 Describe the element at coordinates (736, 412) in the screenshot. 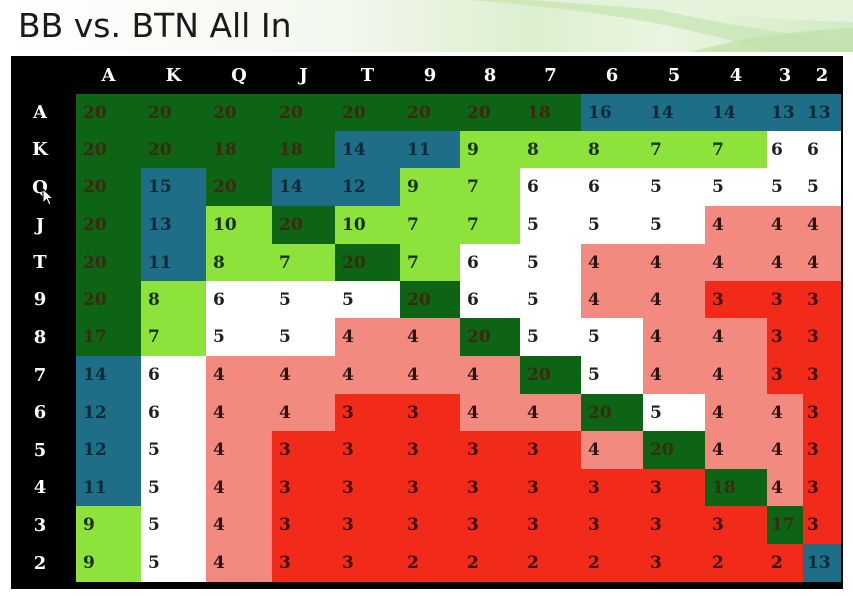

I see `heatmap-cell-64: 4` at that location.